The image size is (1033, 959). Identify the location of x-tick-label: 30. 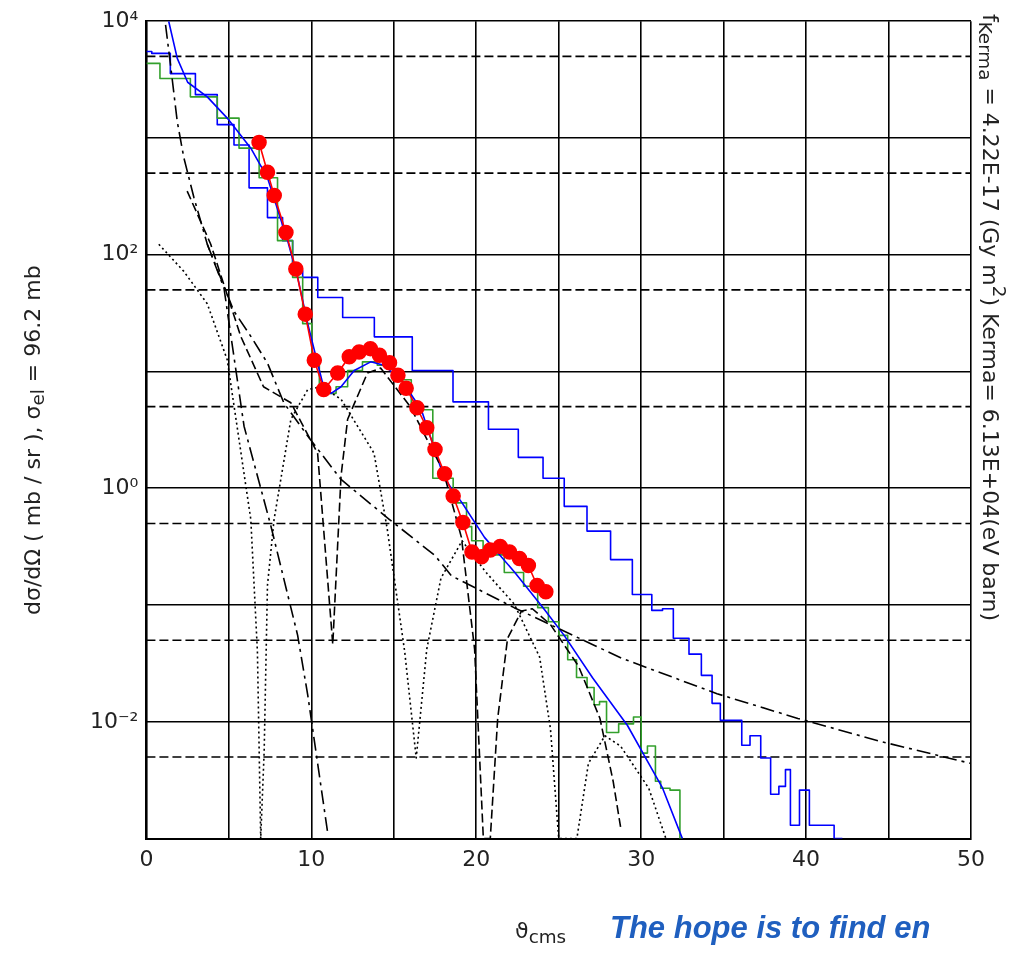
(641, 858).